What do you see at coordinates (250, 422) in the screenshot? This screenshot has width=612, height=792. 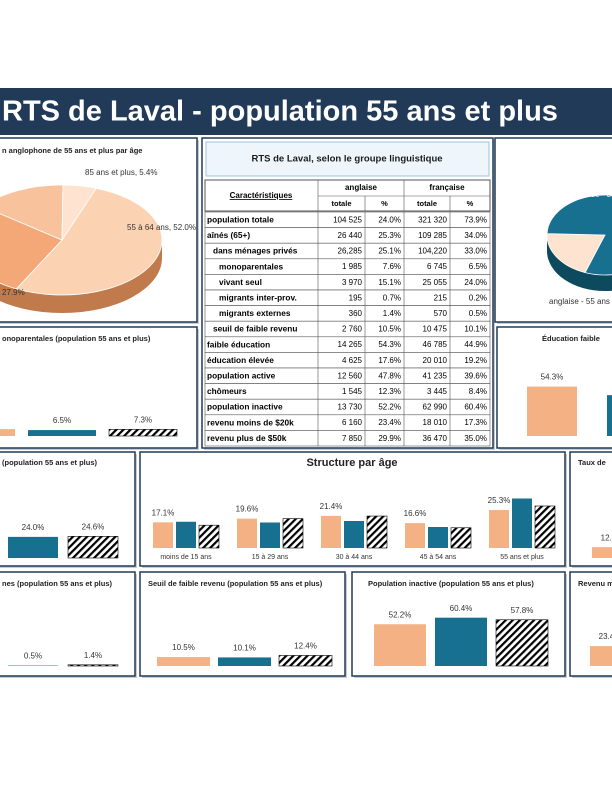 I see `table-row-label: revenu moins de $20k` at bounding box center [250, 422].